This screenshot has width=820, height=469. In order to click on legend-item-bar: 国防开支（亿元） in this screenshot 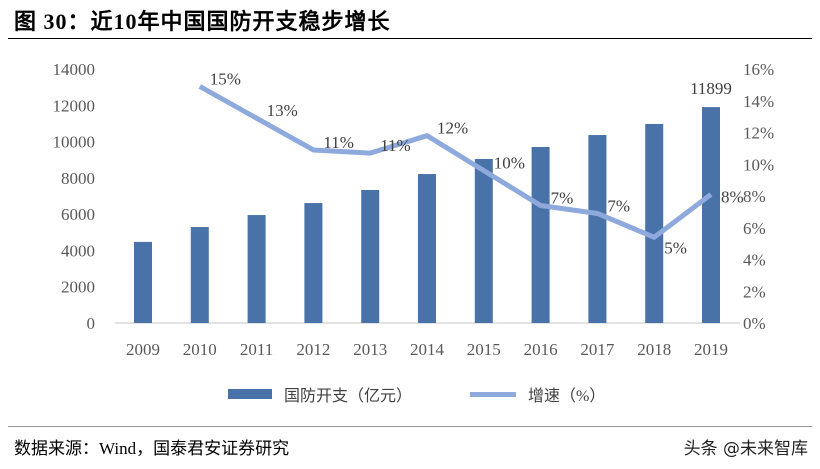, I will do `click(320, 394)`.